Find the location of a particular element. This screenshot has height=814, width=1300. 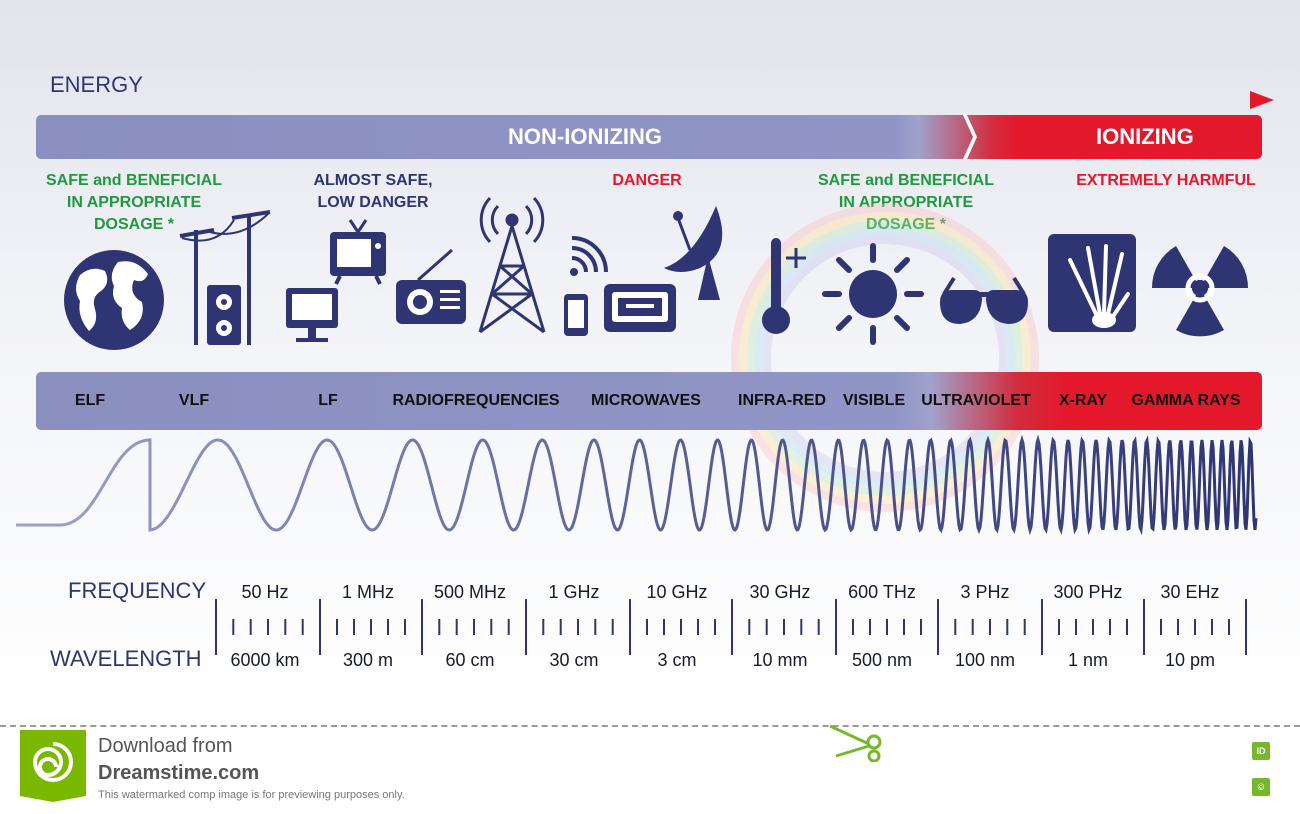

frequency-value: 10 GHz is located at coordinates (677, 592).